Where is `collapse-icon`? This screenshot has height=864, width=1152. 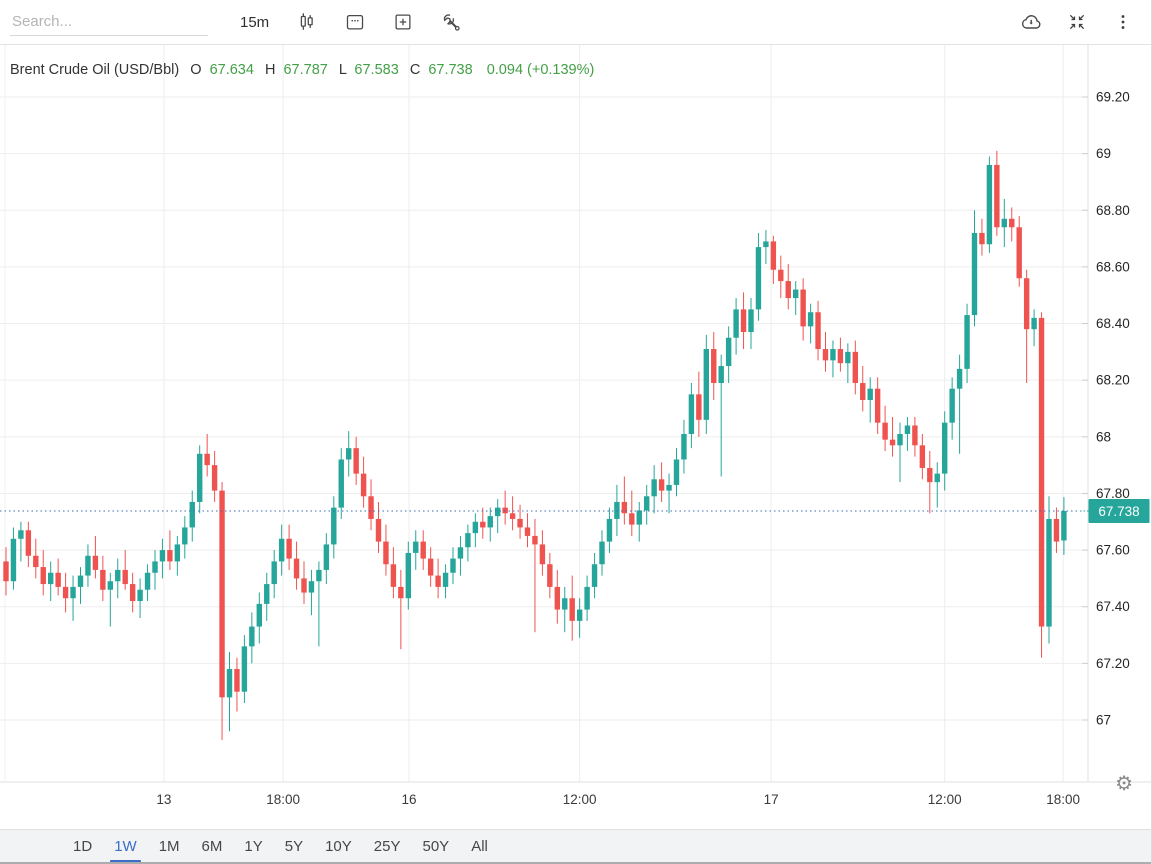
collapse-icon is located at coordinates (1077, 22).